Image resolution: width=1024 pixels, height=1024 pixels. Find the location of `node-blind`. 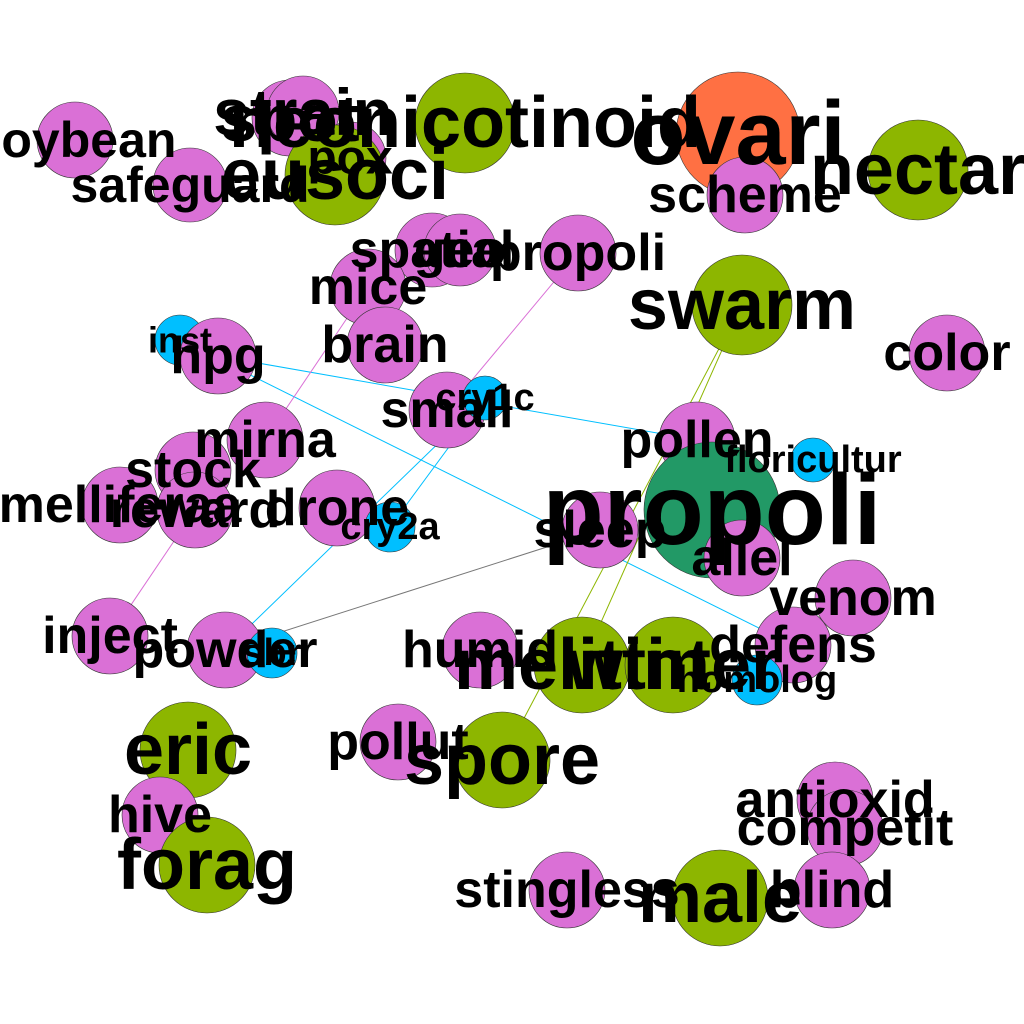

node-blind is located at coordinates (832, 890).